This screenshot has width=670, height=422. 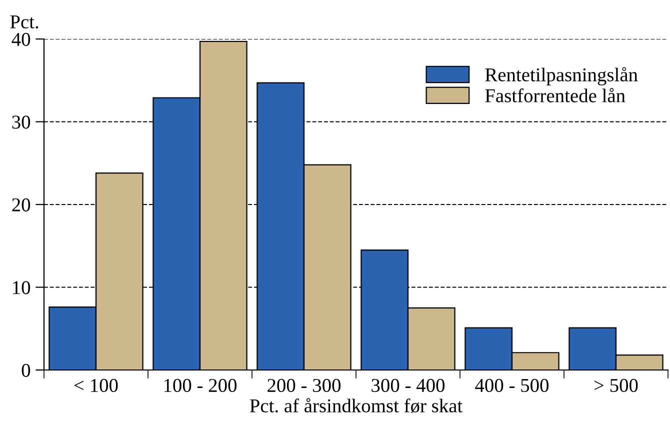 I want to click on x-tick-label: 300 - 400, so click(x=408, y=385).